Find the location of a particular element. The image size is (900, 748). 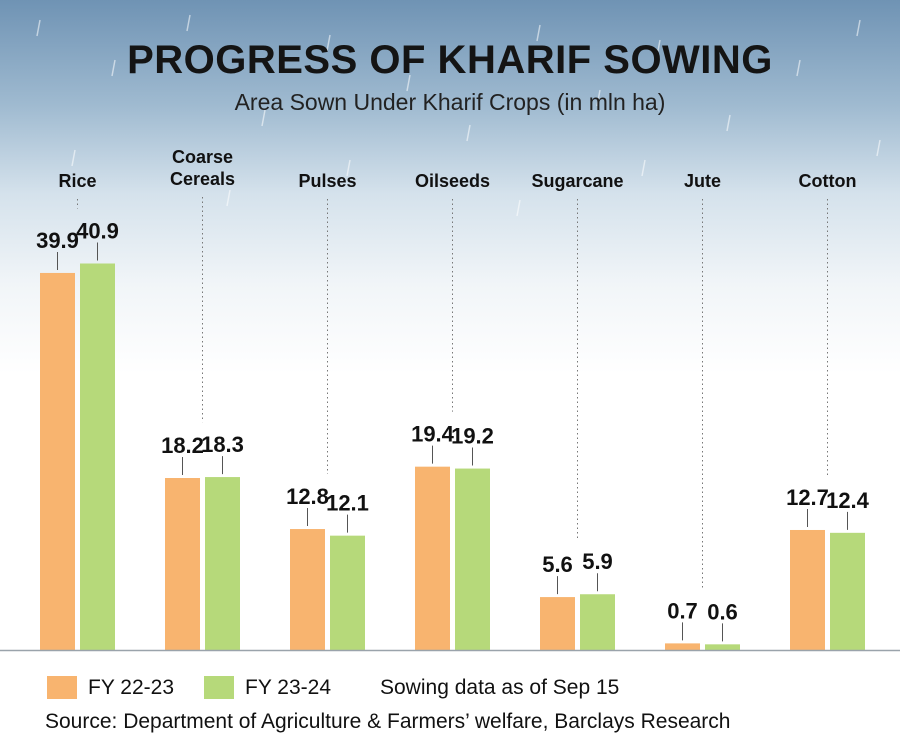

value-label: 12.4 is located at coordinates (848, 500).